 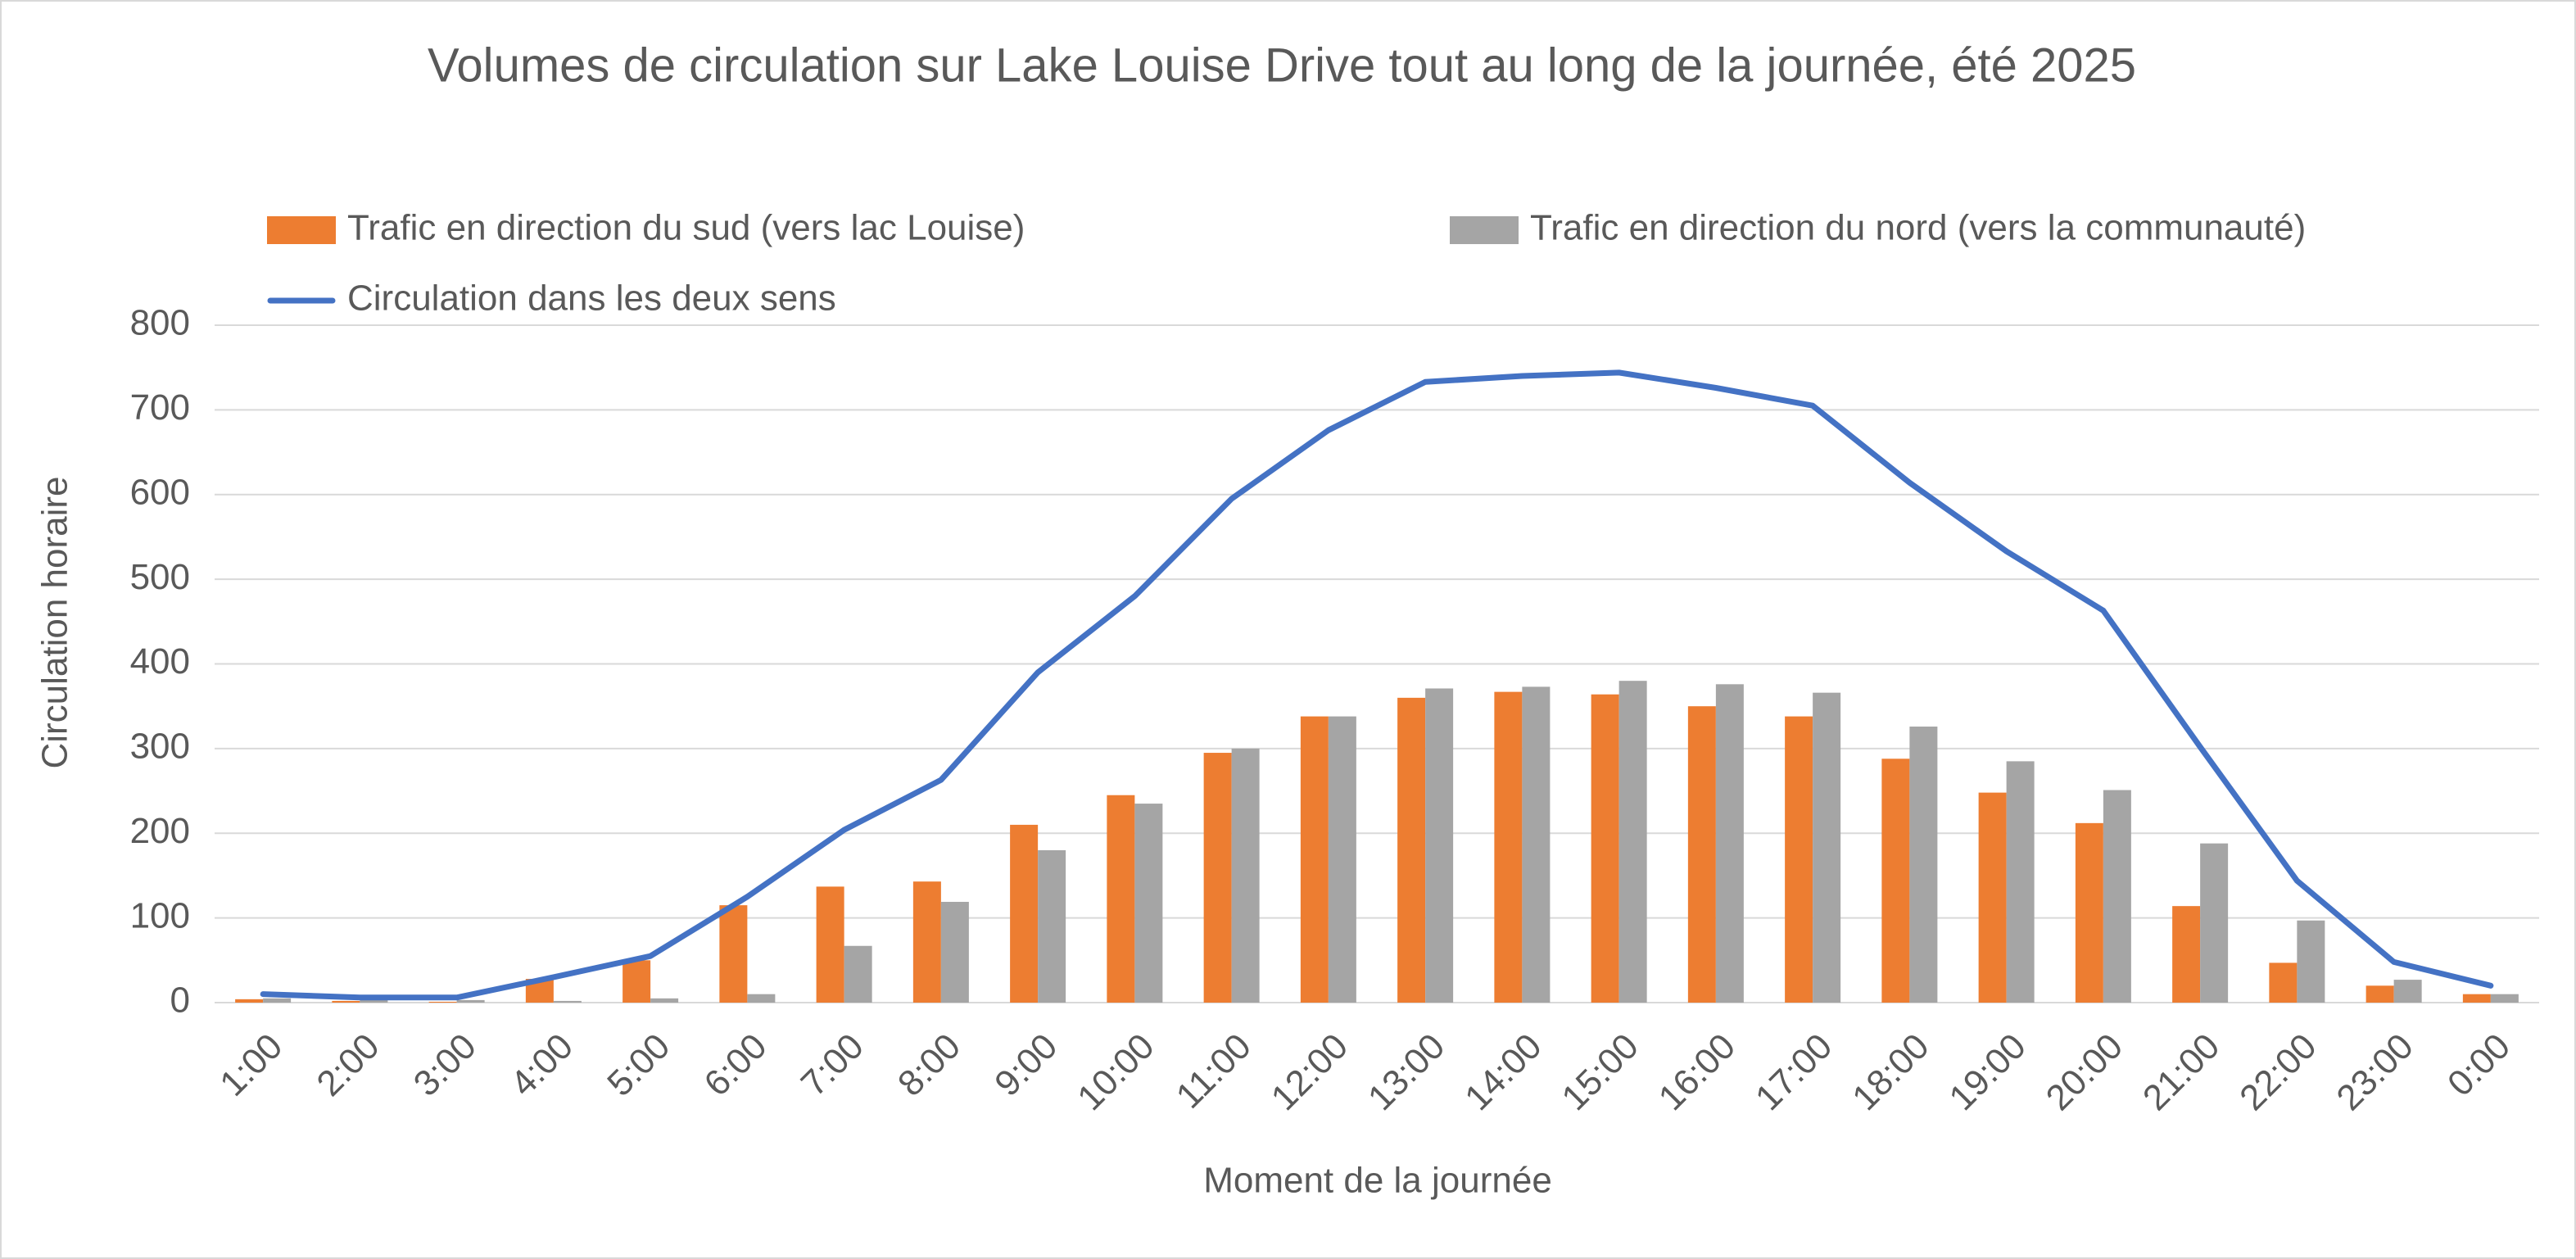 What do you see at coordinates (591, 299) in the screenshot?
I see `legend-label: Circulation dans les deux sens` at bounding box center [591, 299].